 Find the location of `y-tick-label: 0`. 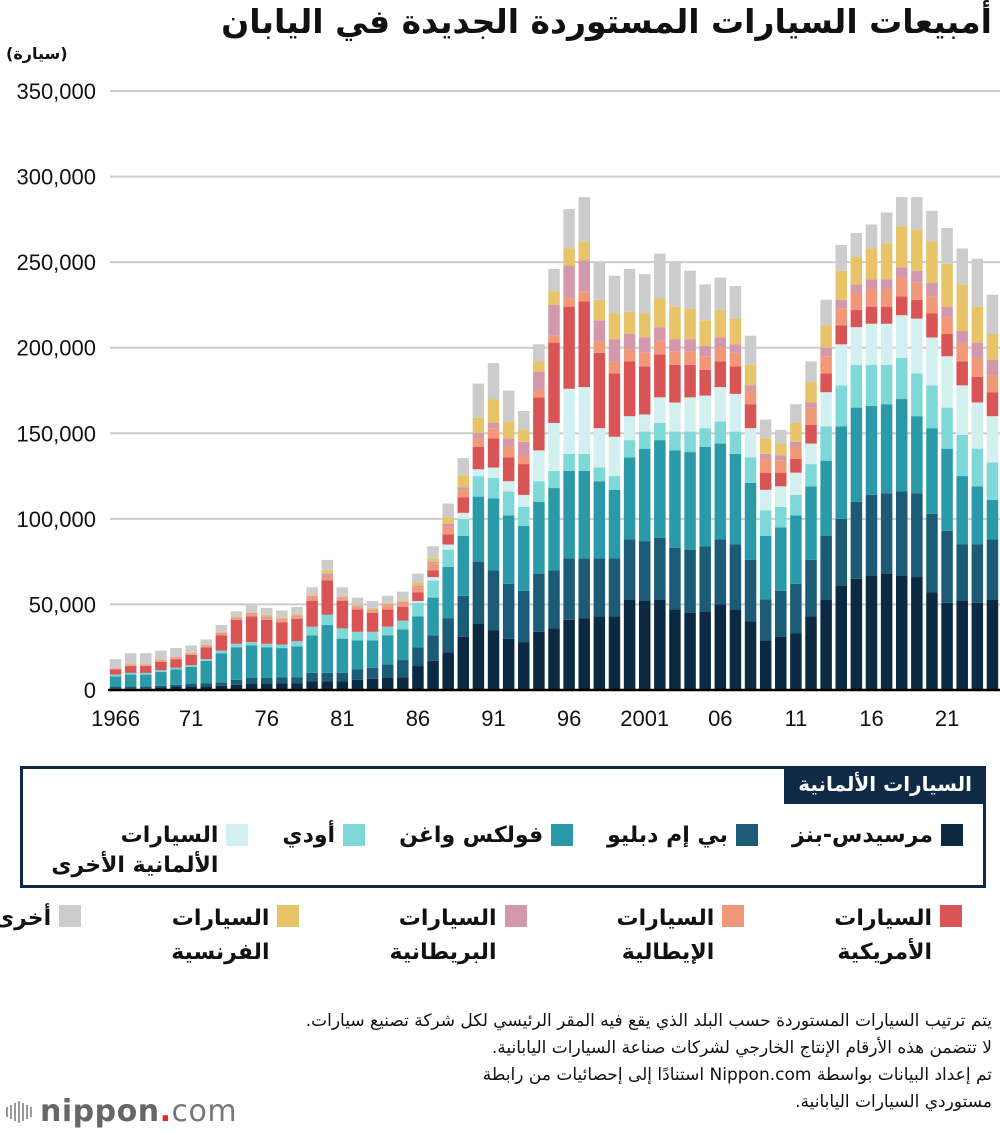

y-tick-label: 0 is located at coordinates (90, 690).